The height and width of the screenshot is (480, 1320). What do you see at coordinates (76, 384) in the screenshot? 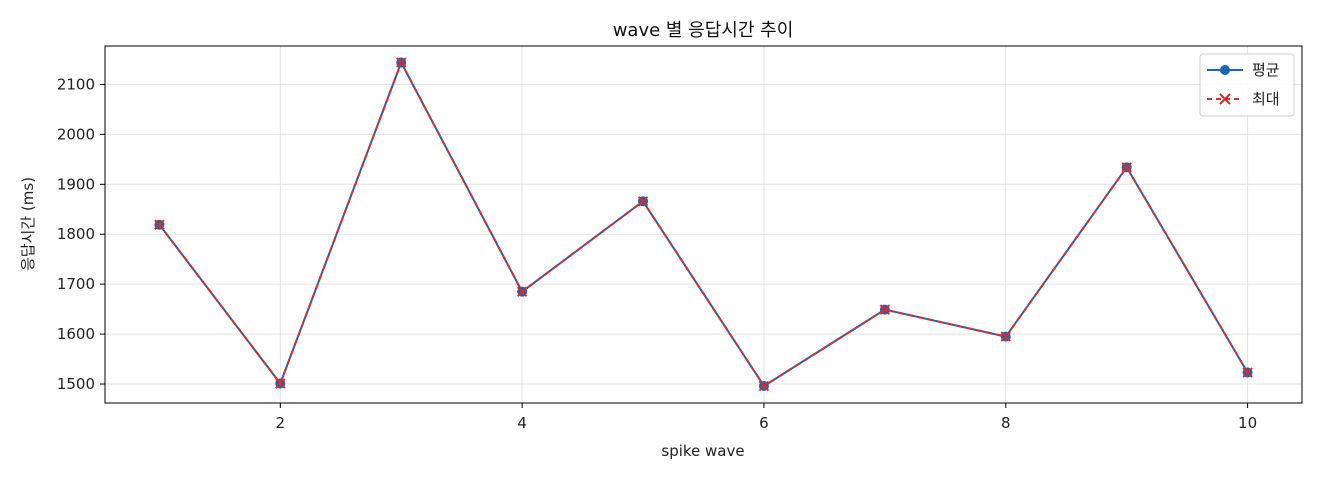
I see `y-tick-label: 1500` at bounding box center [76, 384].